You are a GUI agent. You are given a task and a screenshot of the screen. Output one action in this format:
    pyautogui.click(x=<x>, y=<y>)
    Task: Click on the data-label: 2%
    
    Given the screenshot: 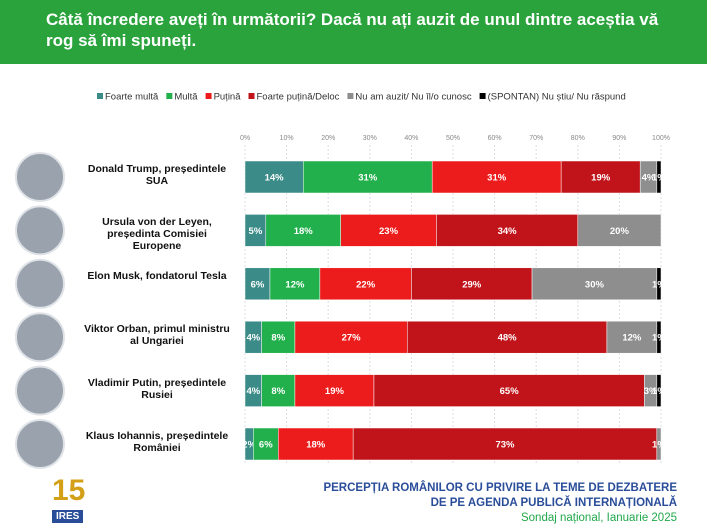 What is the action you would take?
    pyautogui.click(x=249, y=445)
    